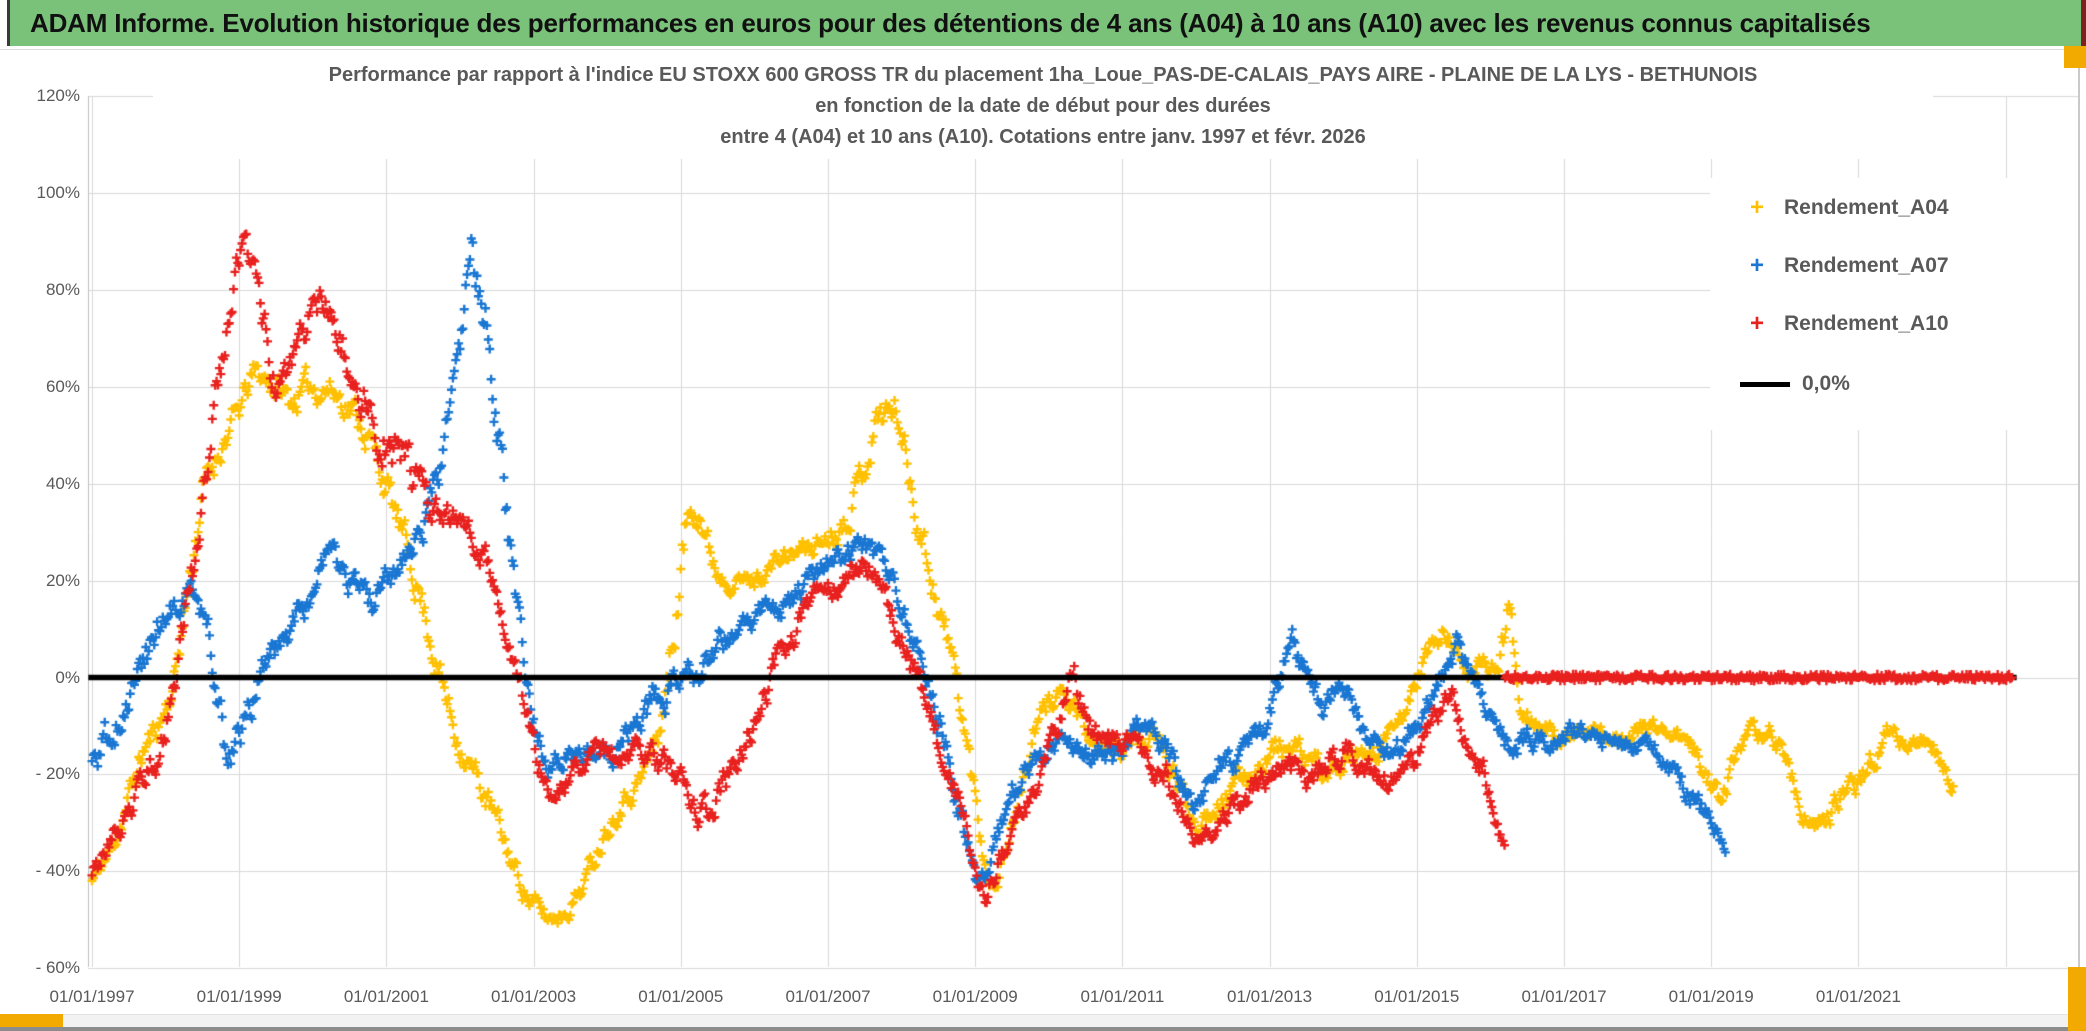  Describe the element at coordinates (2075, 57) in the screenshot. I see `selection-handle-top-right` at that location.